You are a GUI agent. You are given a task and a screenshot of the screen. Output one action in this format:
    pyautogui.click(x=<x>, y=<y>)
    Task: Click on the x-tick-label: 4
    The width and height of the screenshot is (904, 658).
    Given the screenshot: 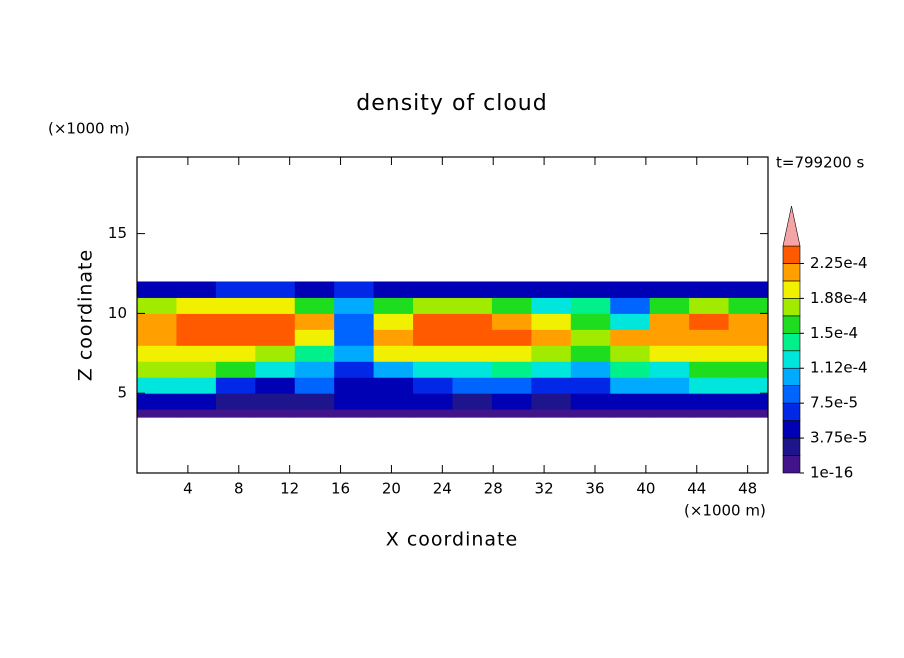 What is the action you would take?
    pyautogui.click(x=188, y=489)
    